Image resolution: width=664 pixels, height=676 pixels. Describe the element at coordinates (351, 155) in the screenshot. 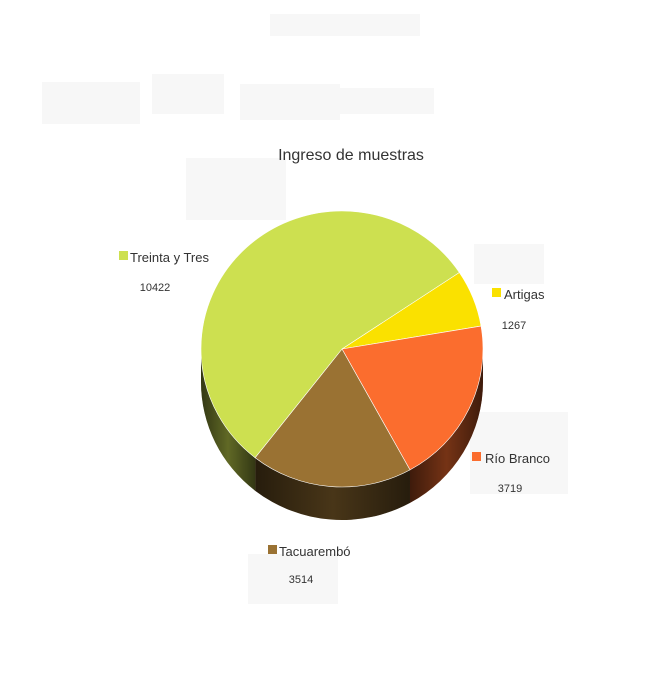

I see `chart-title: Ingreso de muestras` at that location.